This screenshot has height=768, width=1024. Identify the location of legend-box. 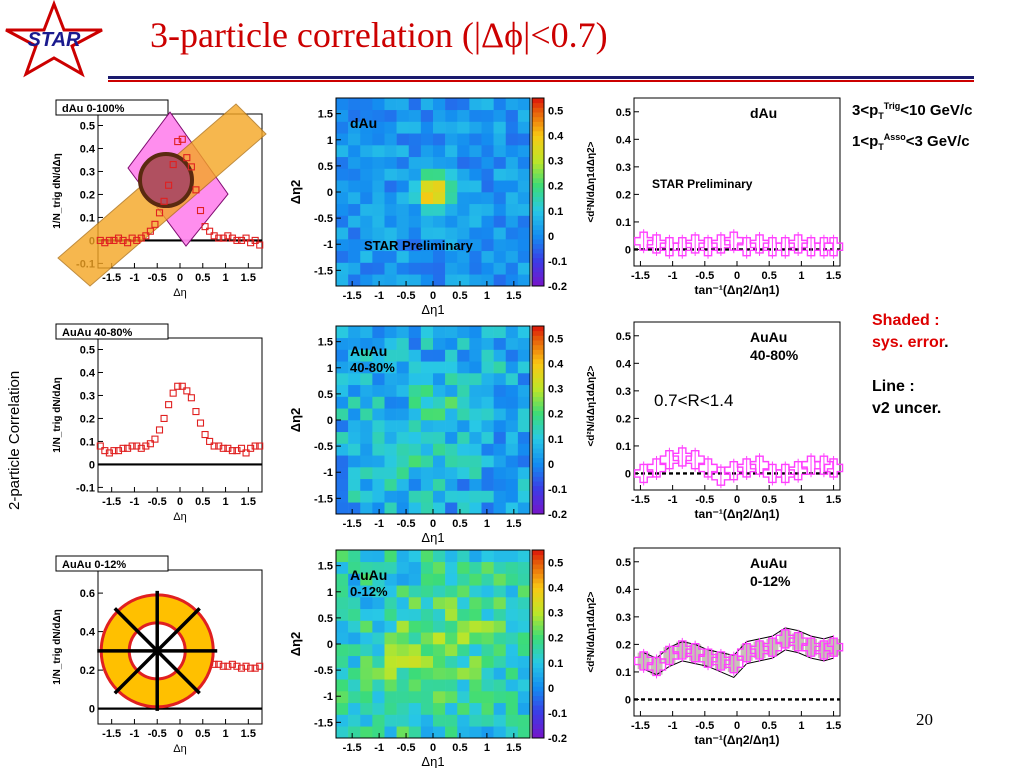
(112, 107).